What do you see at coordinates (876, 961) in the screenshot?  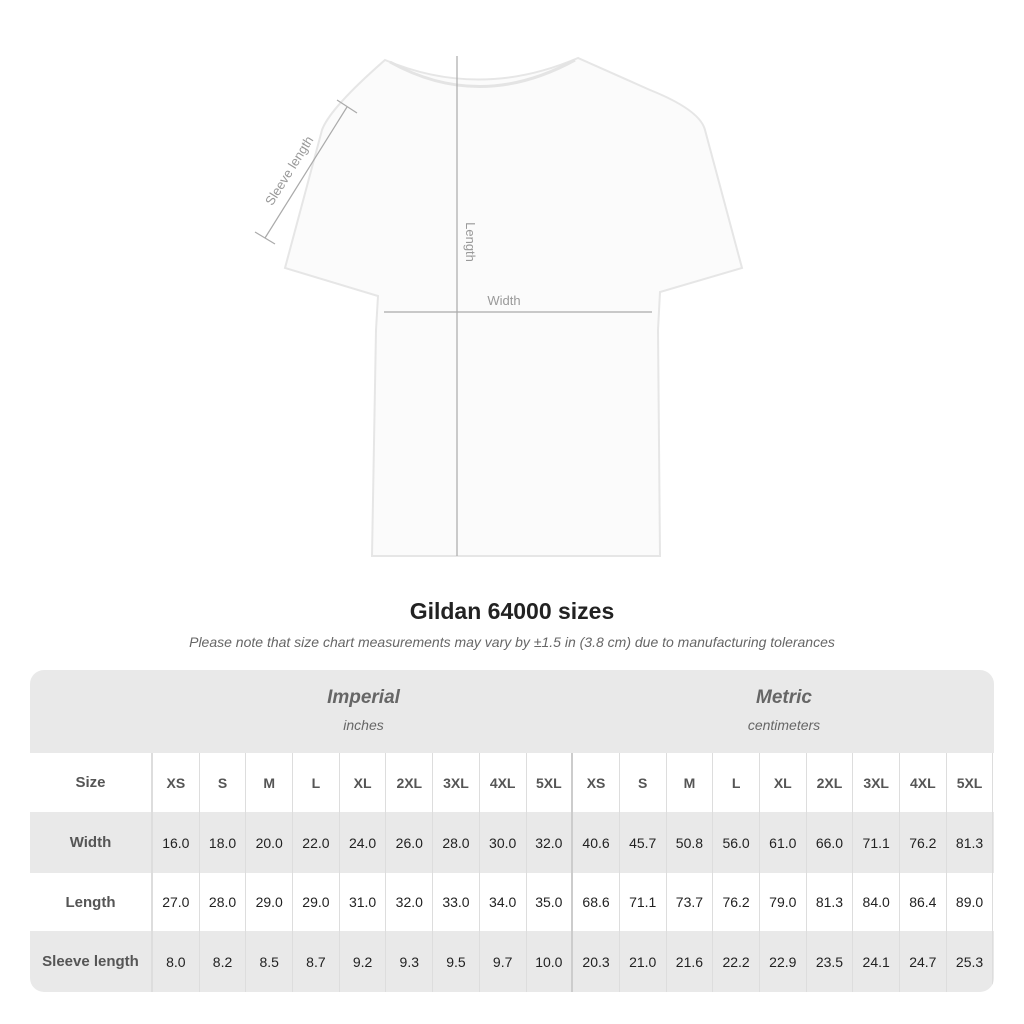 I see `table-cell: 24.1` at bounding box center [876, 961].